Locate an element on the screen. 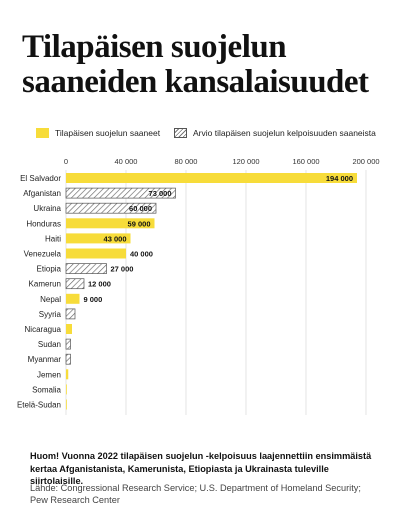  category-label: Afganistan is located at coordinates (42, 193).